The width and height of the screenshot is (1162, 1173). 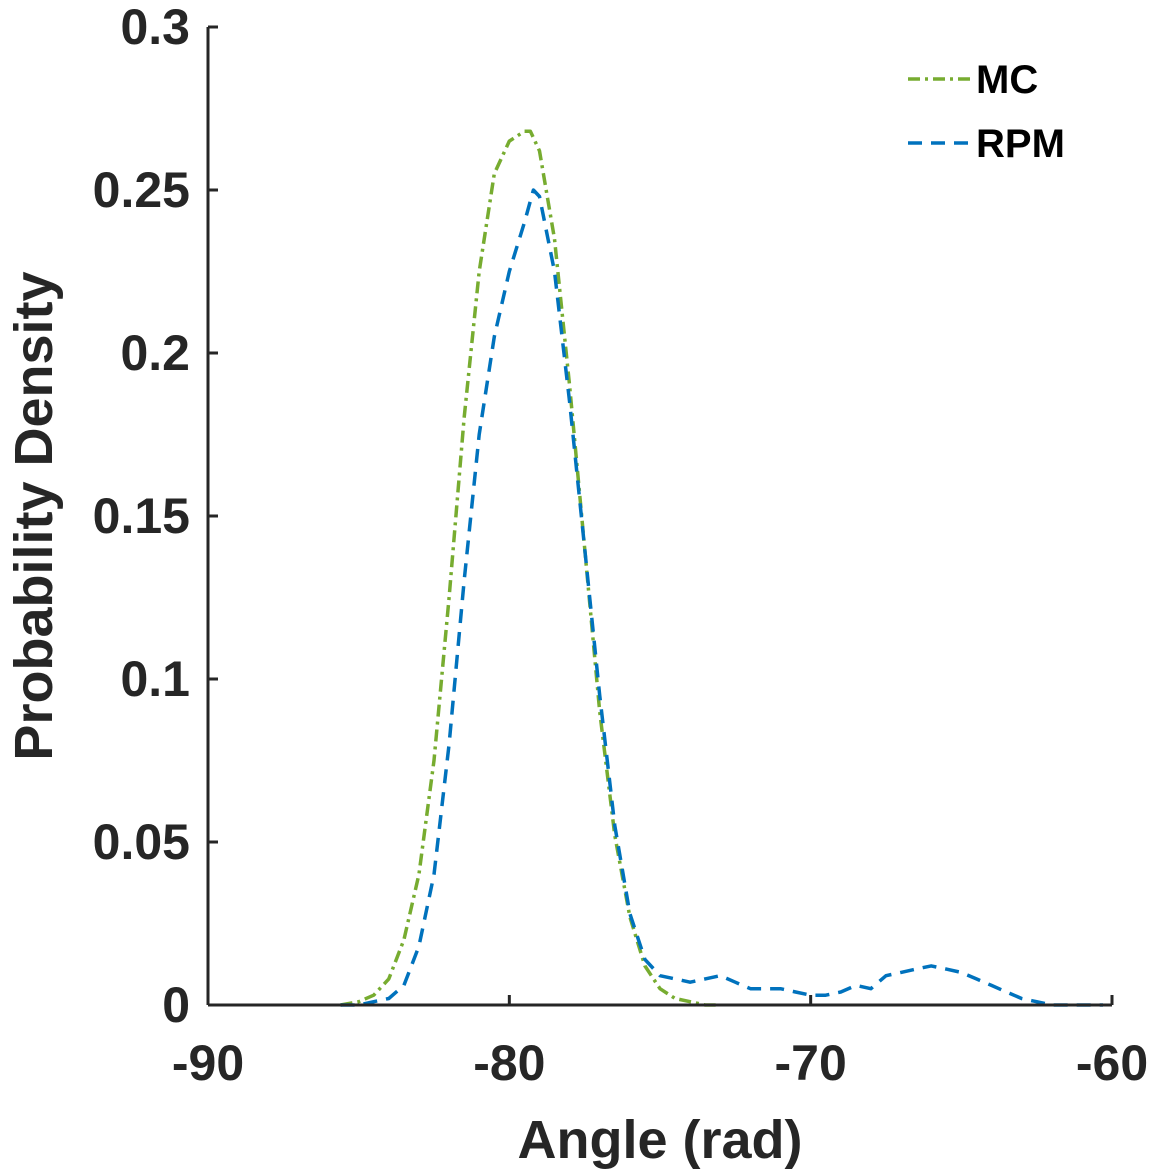 What do you see at coordinates (986, 112) in the screenshot?
I see `legend: MC RPM` at bounding box center [986, 112].